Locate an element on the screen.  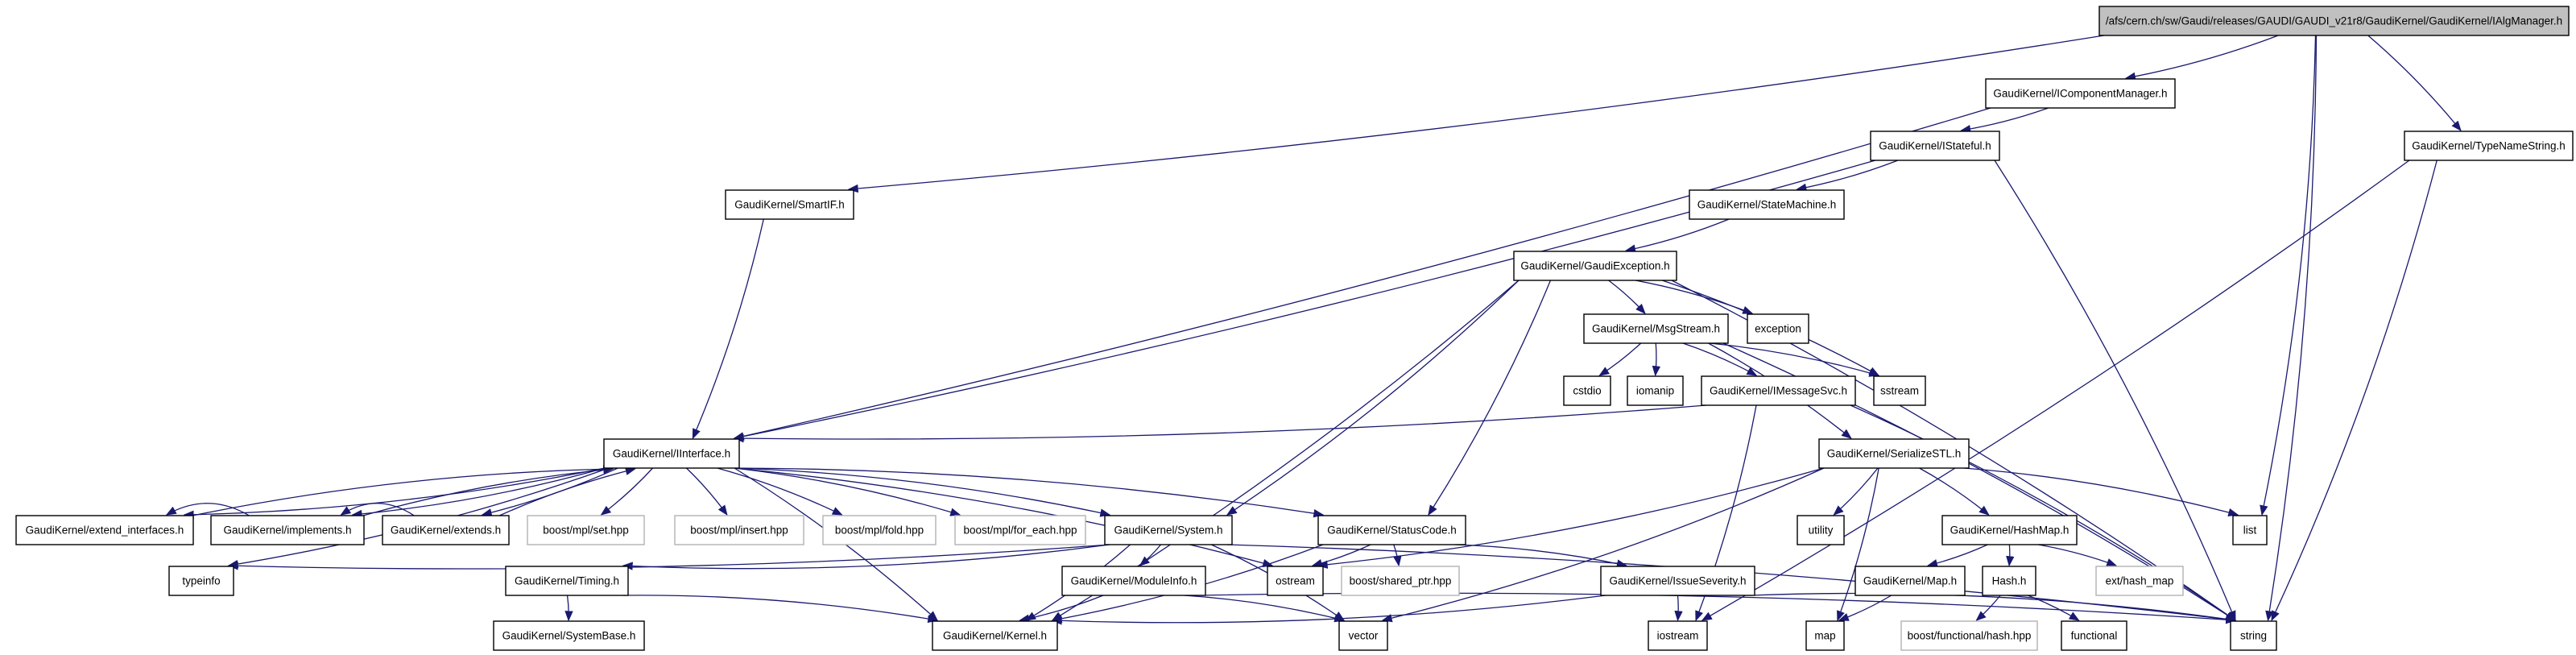
node-iomanip: iomanip is located at coordinates (1655, 390).